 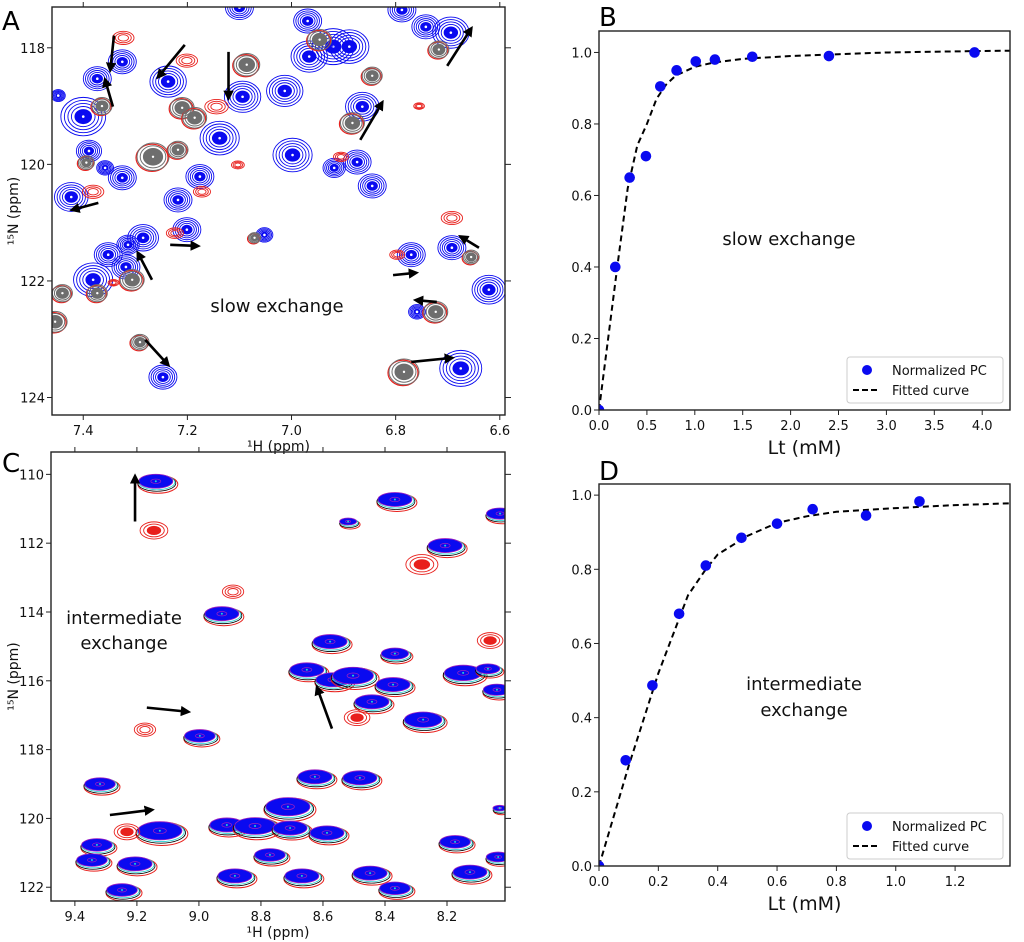 I want to click on y-tick-label: 0.8, so click(x=581, y=125).